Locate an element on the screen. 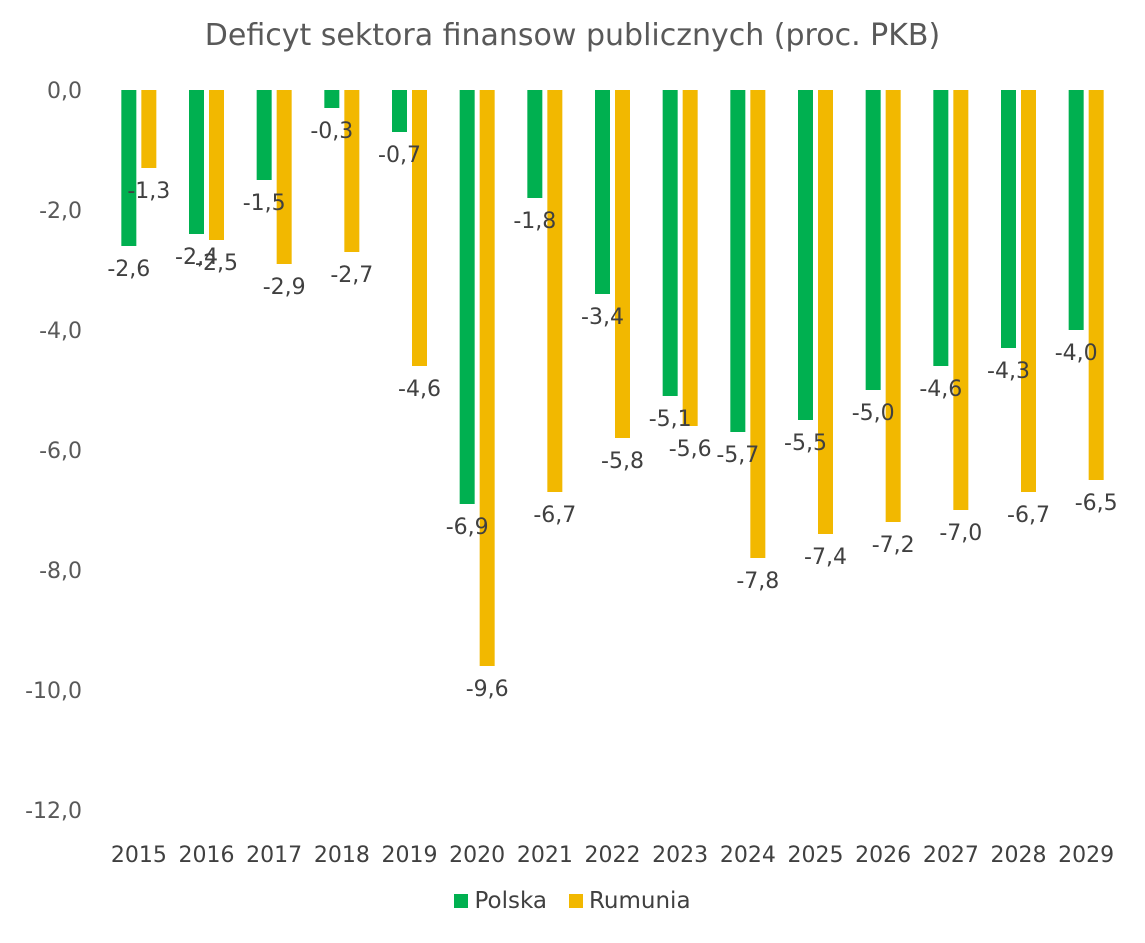 This screenshot has width=1145, height=943. data-label-series-0: -4,6 is located at coordinates (940, 389).